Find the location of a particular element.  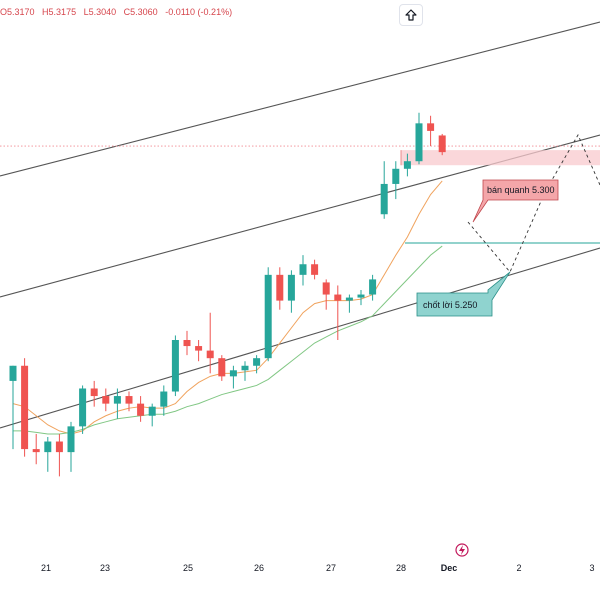

sell-callout-box is located at coordinates (515, 201).